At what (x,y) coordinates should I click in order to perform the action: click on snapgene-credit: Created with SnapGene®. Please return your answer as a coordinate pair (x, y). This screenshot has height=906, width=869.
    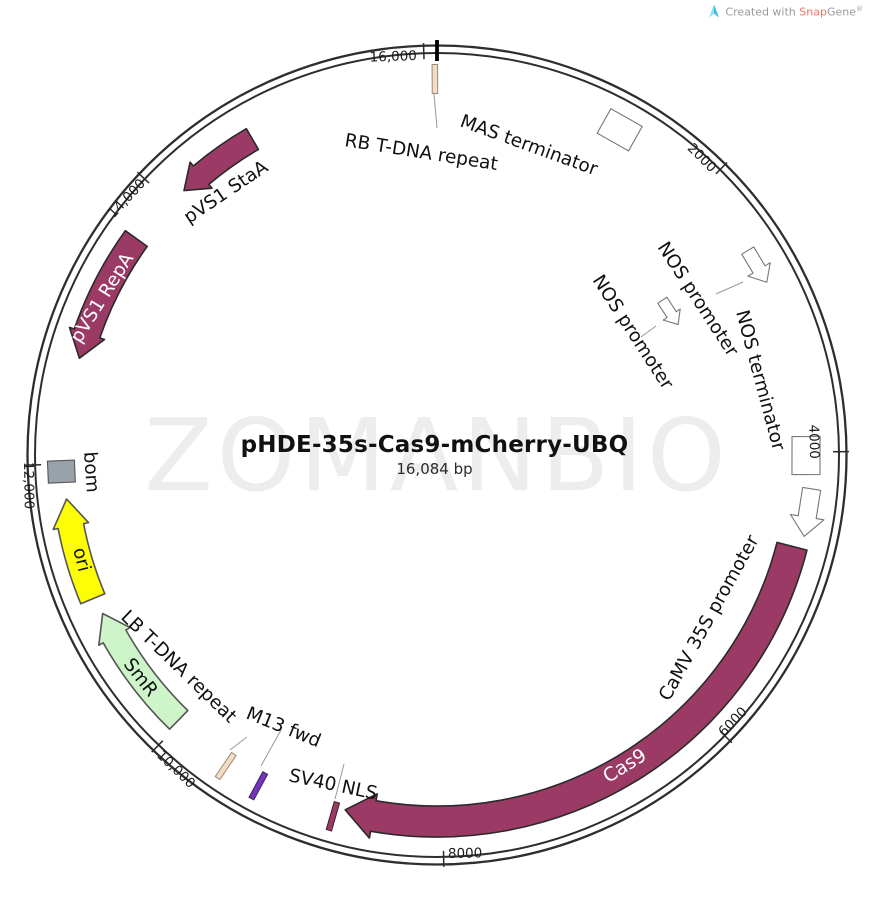
    Looking at the image, I should click on (785, 11).